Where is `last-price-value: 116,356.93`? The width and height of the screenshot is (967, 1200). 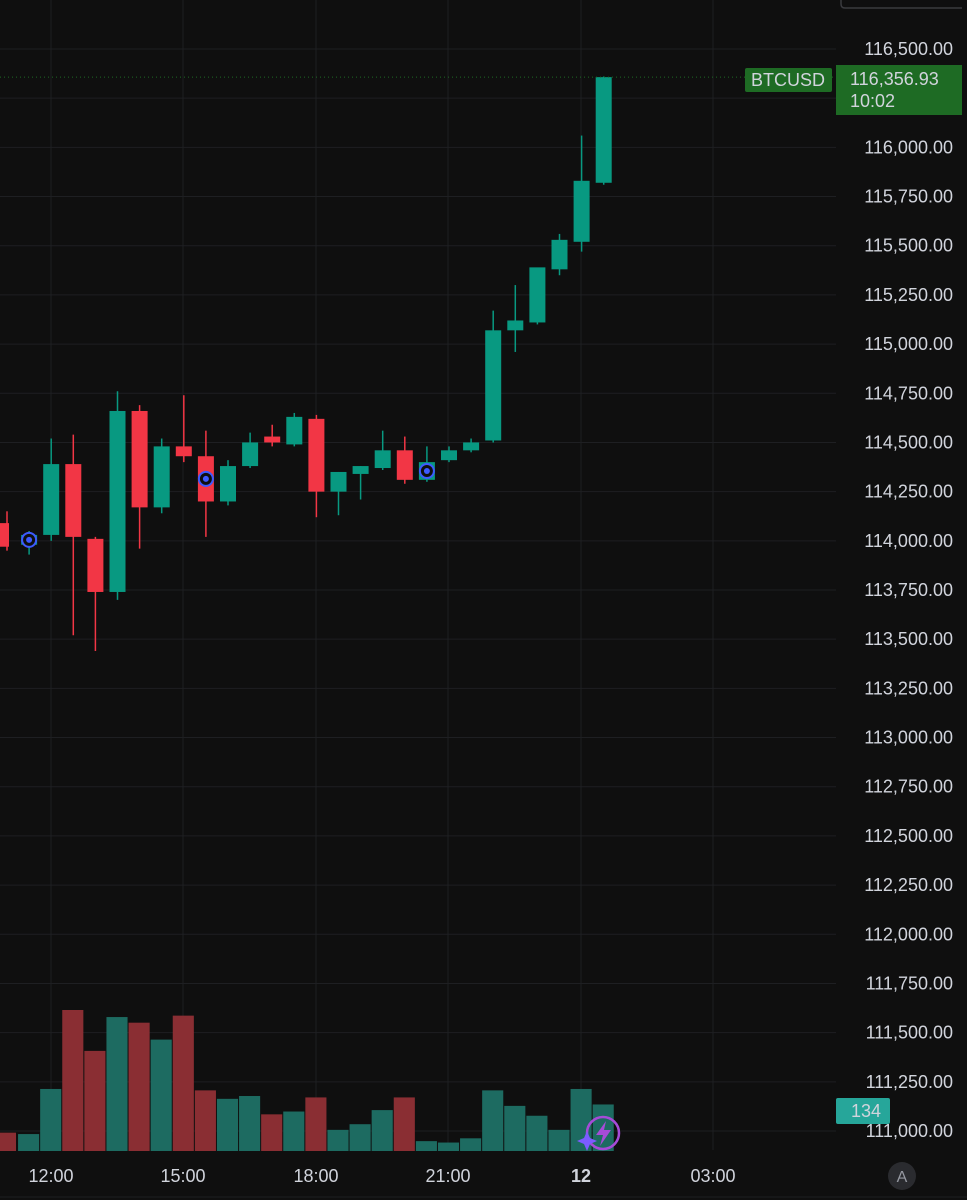
last-price-value: 116,356.93 is located at coordinates (894, 79).